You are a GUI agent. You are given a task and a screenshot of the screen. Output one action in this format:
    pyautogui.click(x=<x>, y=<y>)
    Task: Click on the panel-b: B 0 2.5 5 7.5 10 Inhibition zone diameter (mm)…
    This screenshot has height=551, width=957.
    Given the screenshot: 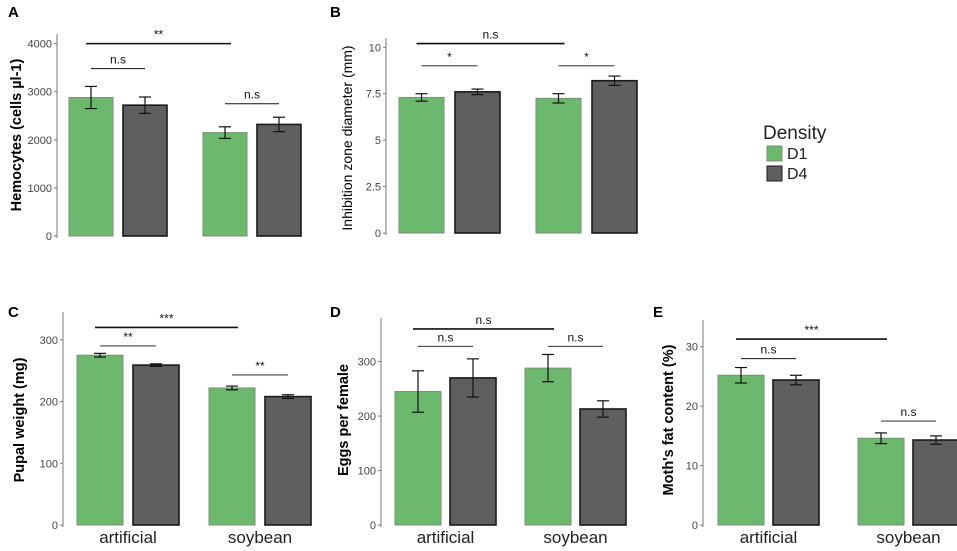 What is the action you would take?
    pyautogui.click(x=484, y=122)
    